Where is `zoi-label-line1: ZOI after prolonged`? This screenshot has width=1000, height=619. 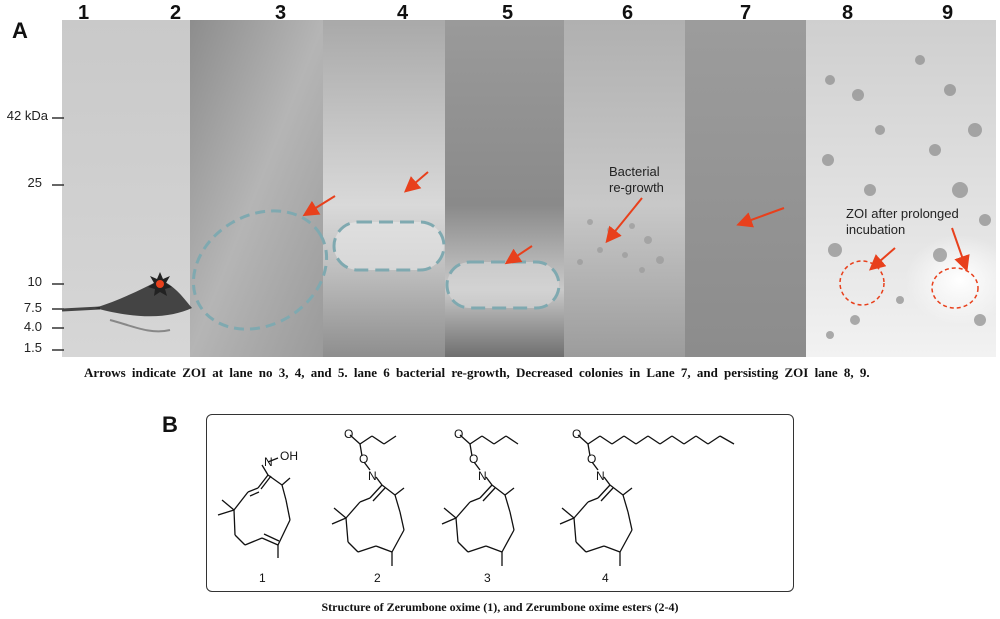
zoi-label-line1: ZOI after prolonged is located at coordinates (902, 213).